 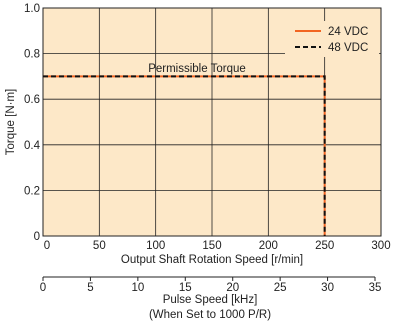 What do you see at coordinates (197, 69) in the screenshot?
I see `annotation-permissible-torque: Permissible Torque` at bounding box center [197, 69].